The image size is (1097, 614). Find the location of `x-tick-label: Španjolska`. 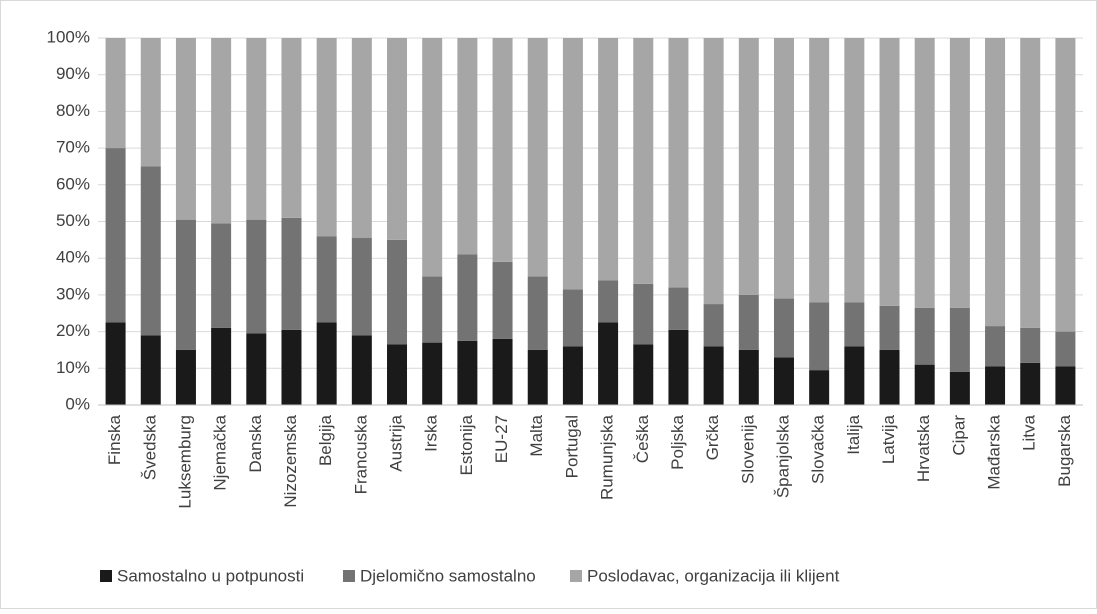

x-tick-label: Španjolska is located at coordinates (782, 456).